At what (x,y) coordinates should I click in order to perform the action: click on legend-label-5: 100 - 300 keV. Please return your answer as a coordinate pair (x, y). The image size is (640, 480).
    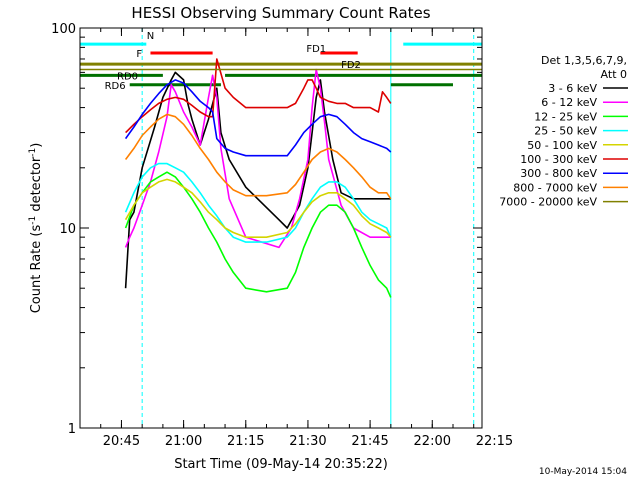
    Looking at the image, I should click on (558, 159).